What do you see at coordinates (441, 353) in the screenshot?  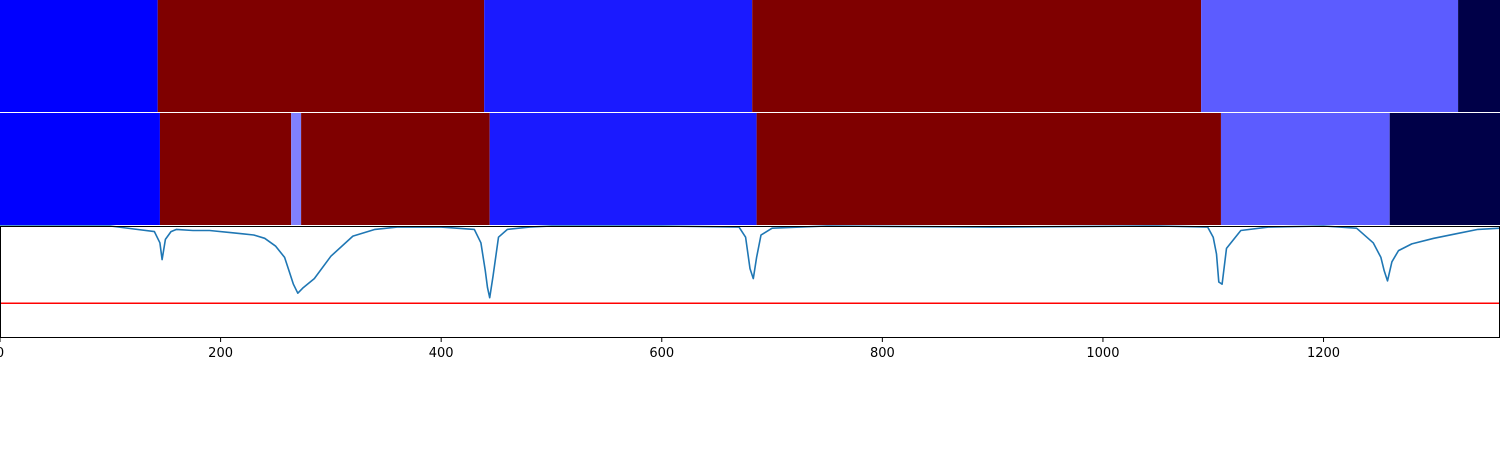 I see `x-tick-label-400: 400` at bounding box center [441, 353].